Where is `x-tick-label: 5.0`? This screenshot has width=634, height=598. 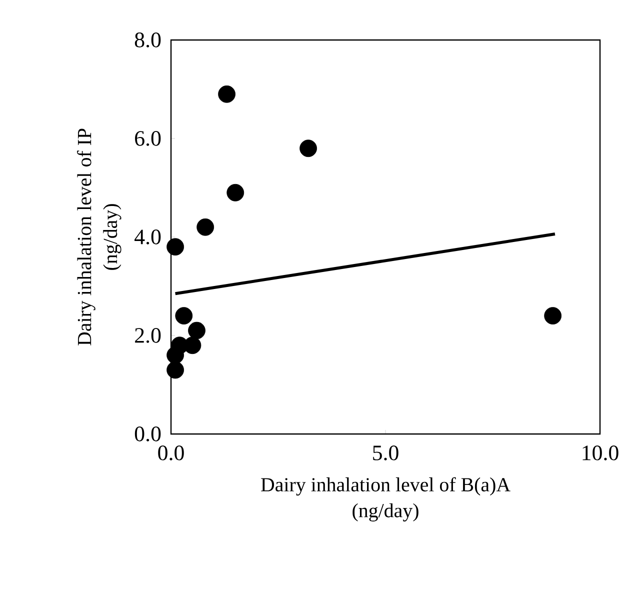 x-tick-label: 5.0 is located at coordinates (385, 453).